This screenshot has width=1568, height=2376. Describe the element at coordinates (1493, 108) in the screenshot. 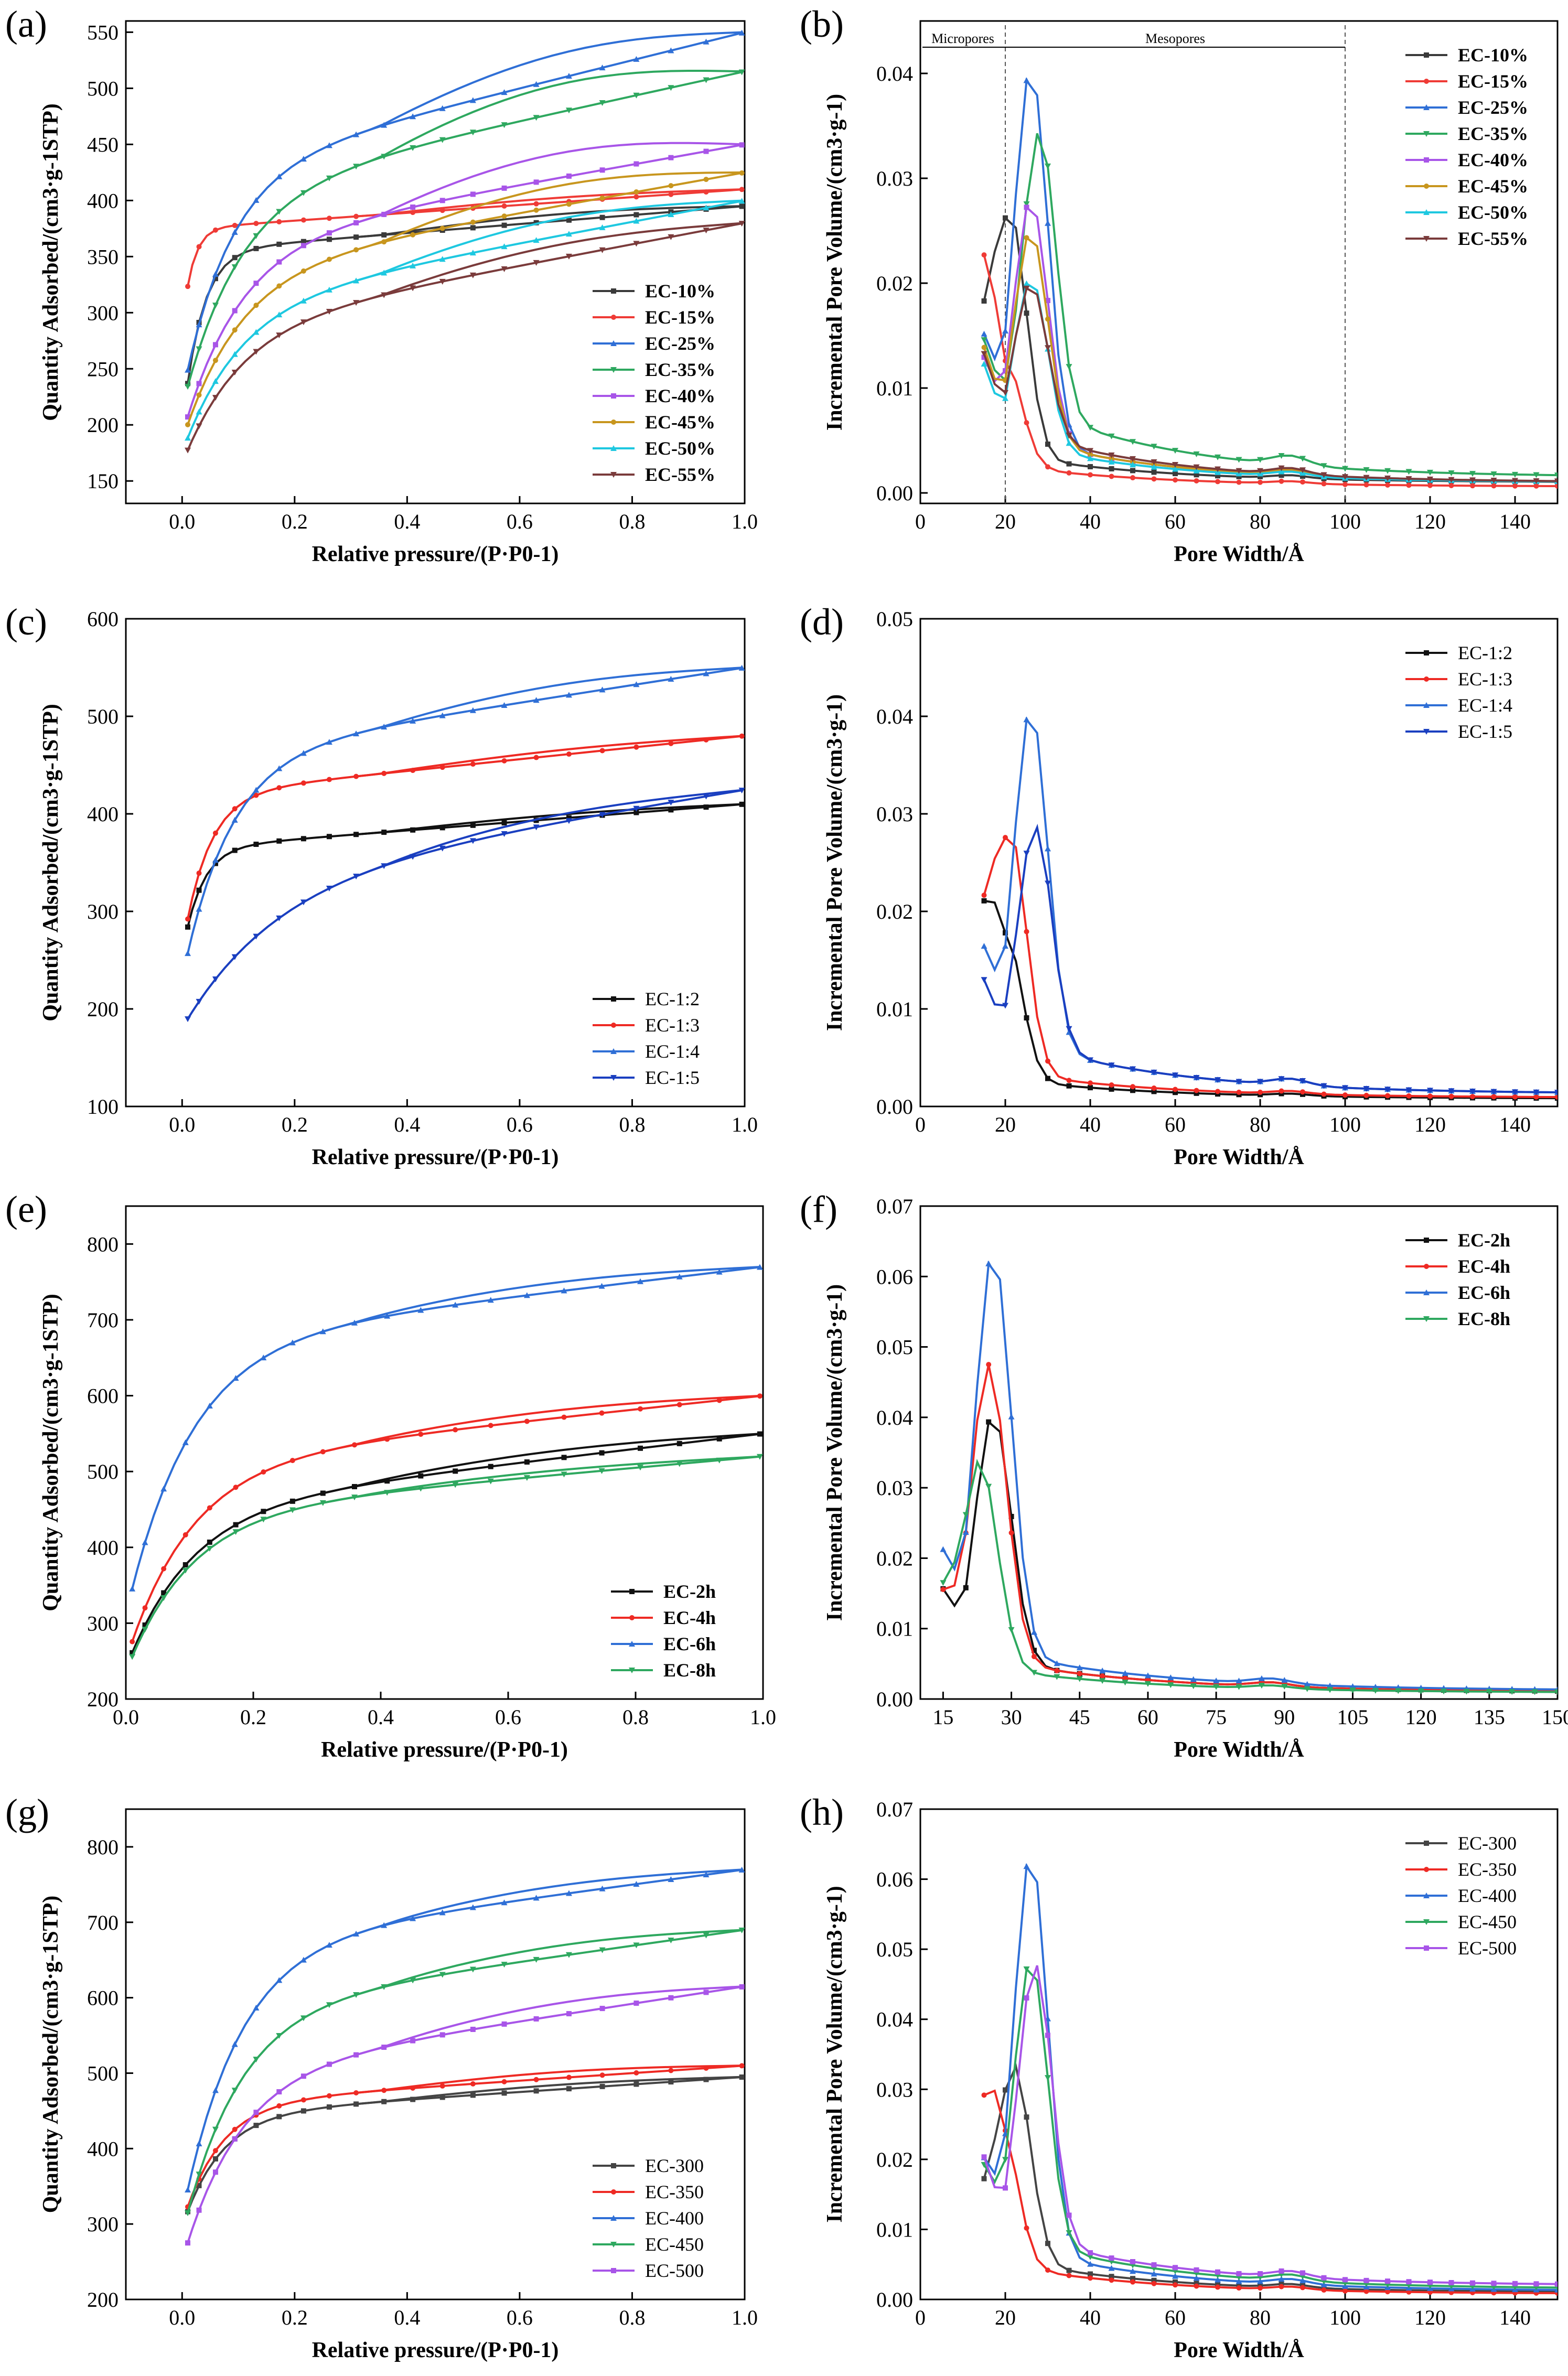

I see `legend-entry: EC-25%` at that location.